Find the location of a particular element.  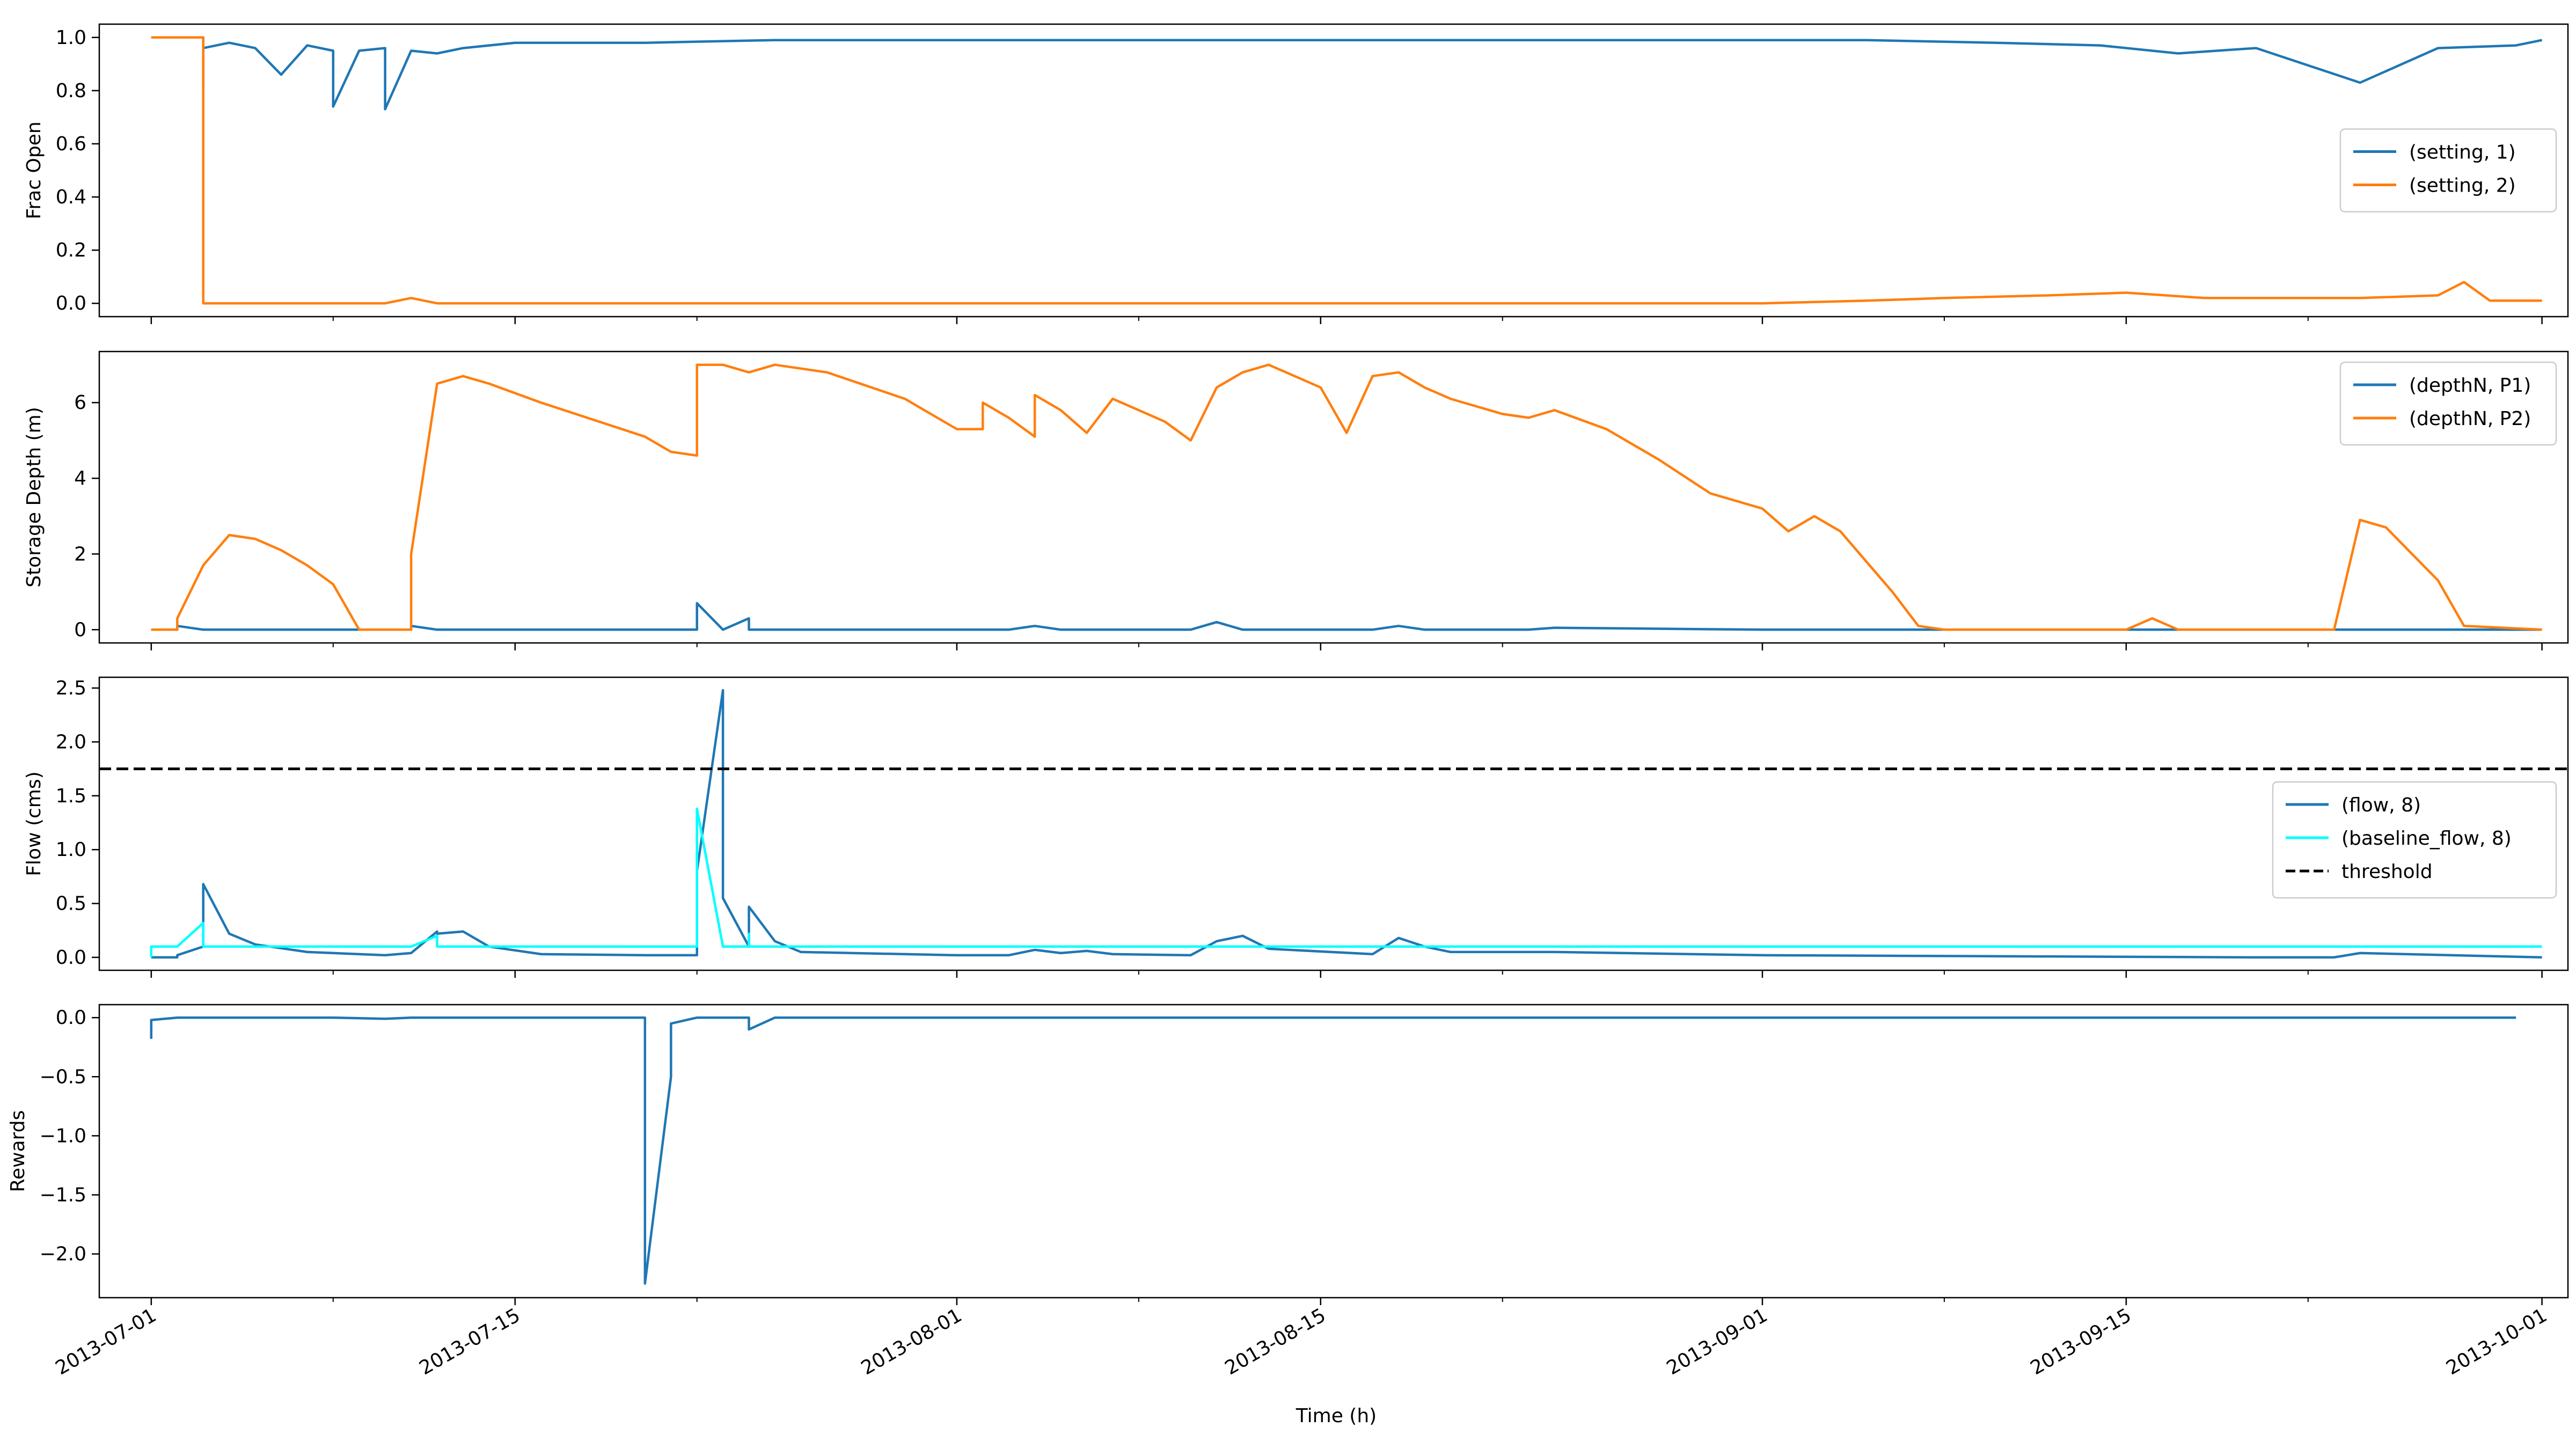

legend: (flow, 8) (baseline_flow, 8) threshold is located at coordinates (2414, 840).